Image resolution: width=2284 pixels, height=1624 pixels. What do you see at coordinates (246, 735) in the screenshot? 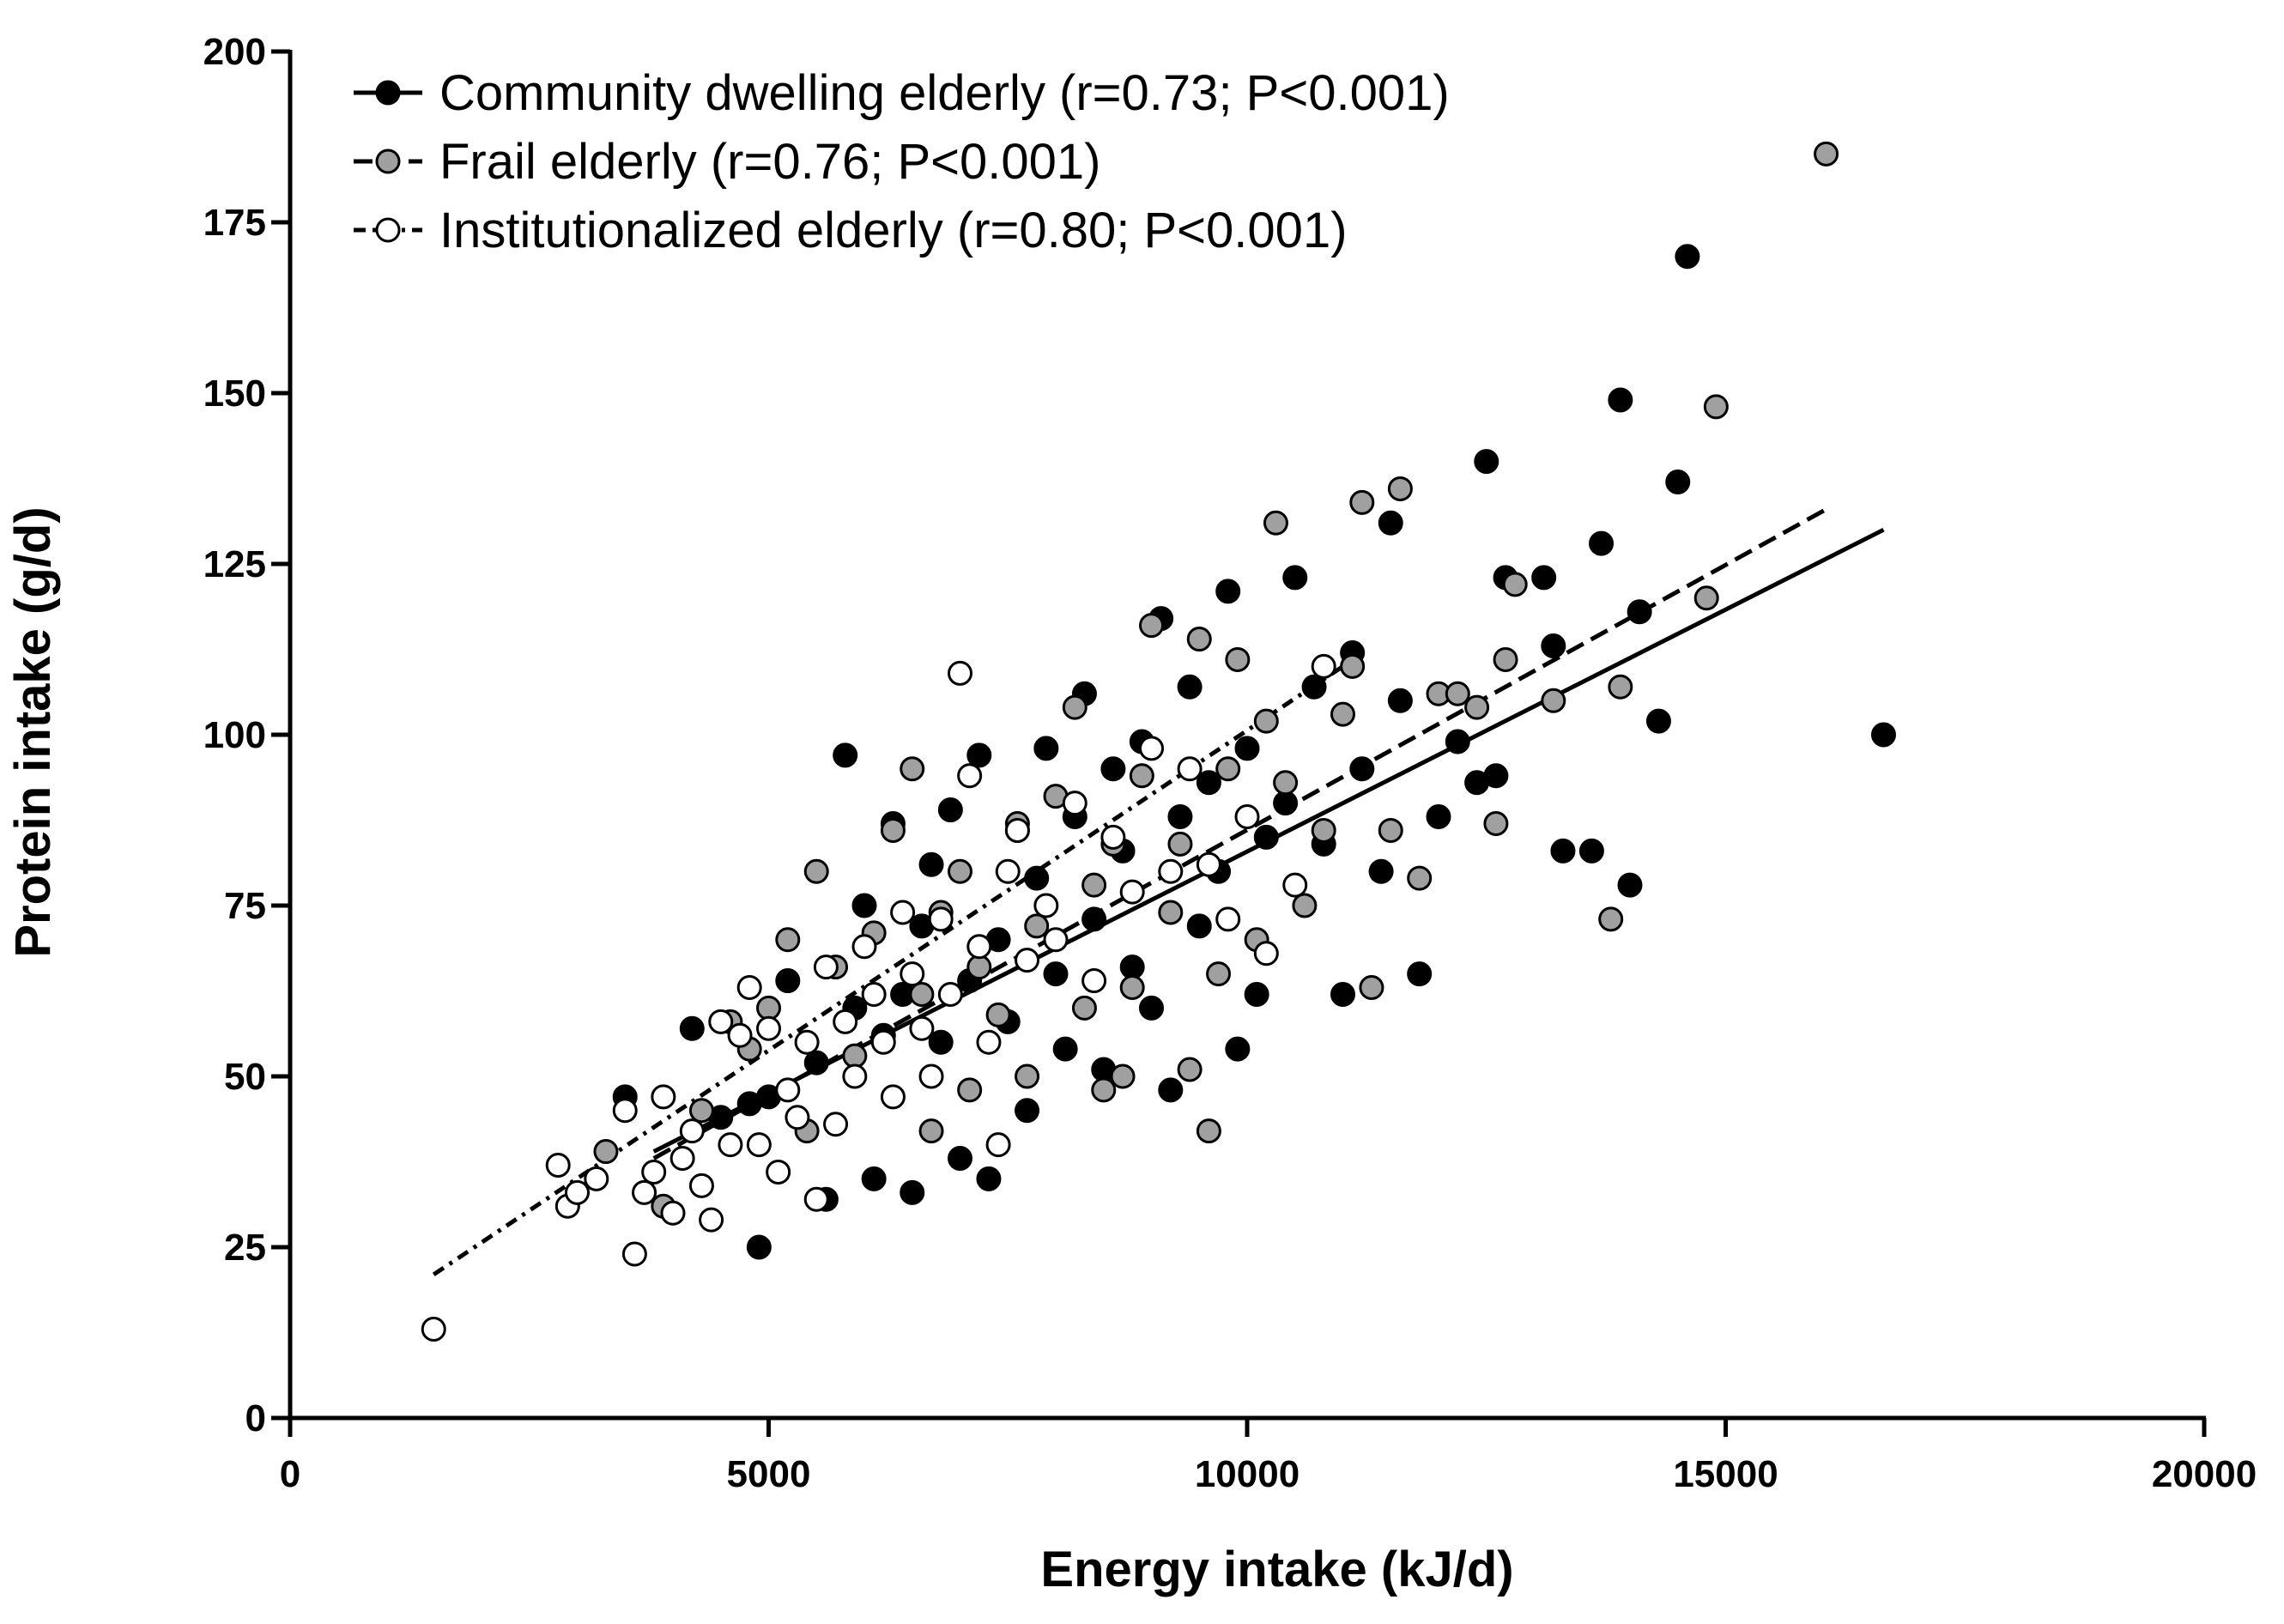
I see `y-ticks: 0 25 50 75 100 125 150 175 200` at bounding box center [246, 735].